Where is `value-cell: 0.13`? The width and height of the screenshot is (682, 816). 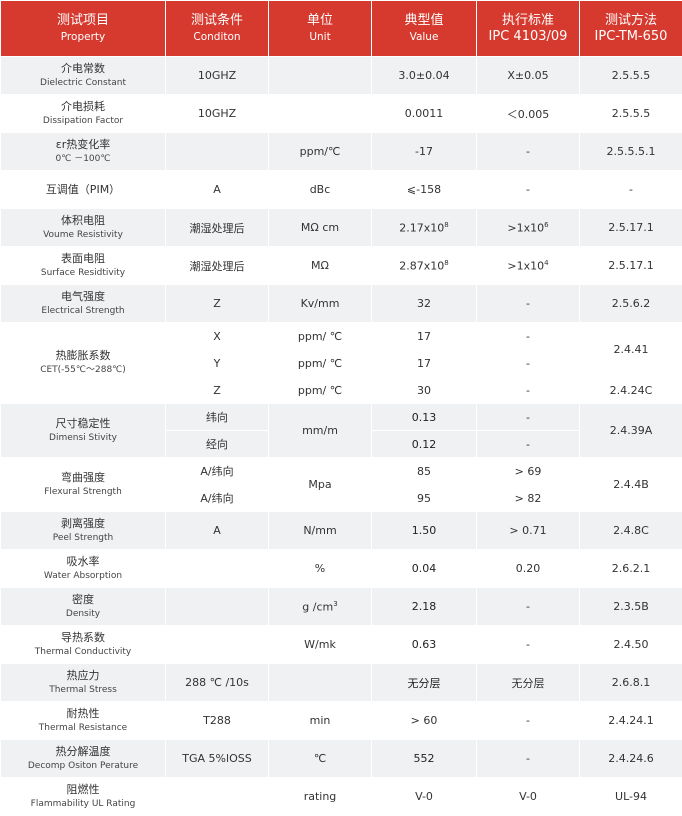 value-cell: 0.13 is located at coordinates (424, 417).